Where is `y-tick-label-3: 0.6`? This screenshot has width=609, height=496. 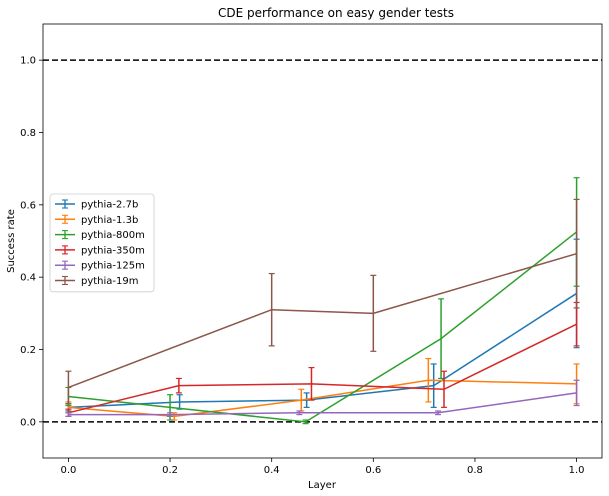
y-tick-label-3: 0.6 is located at coordinates (28, 205).